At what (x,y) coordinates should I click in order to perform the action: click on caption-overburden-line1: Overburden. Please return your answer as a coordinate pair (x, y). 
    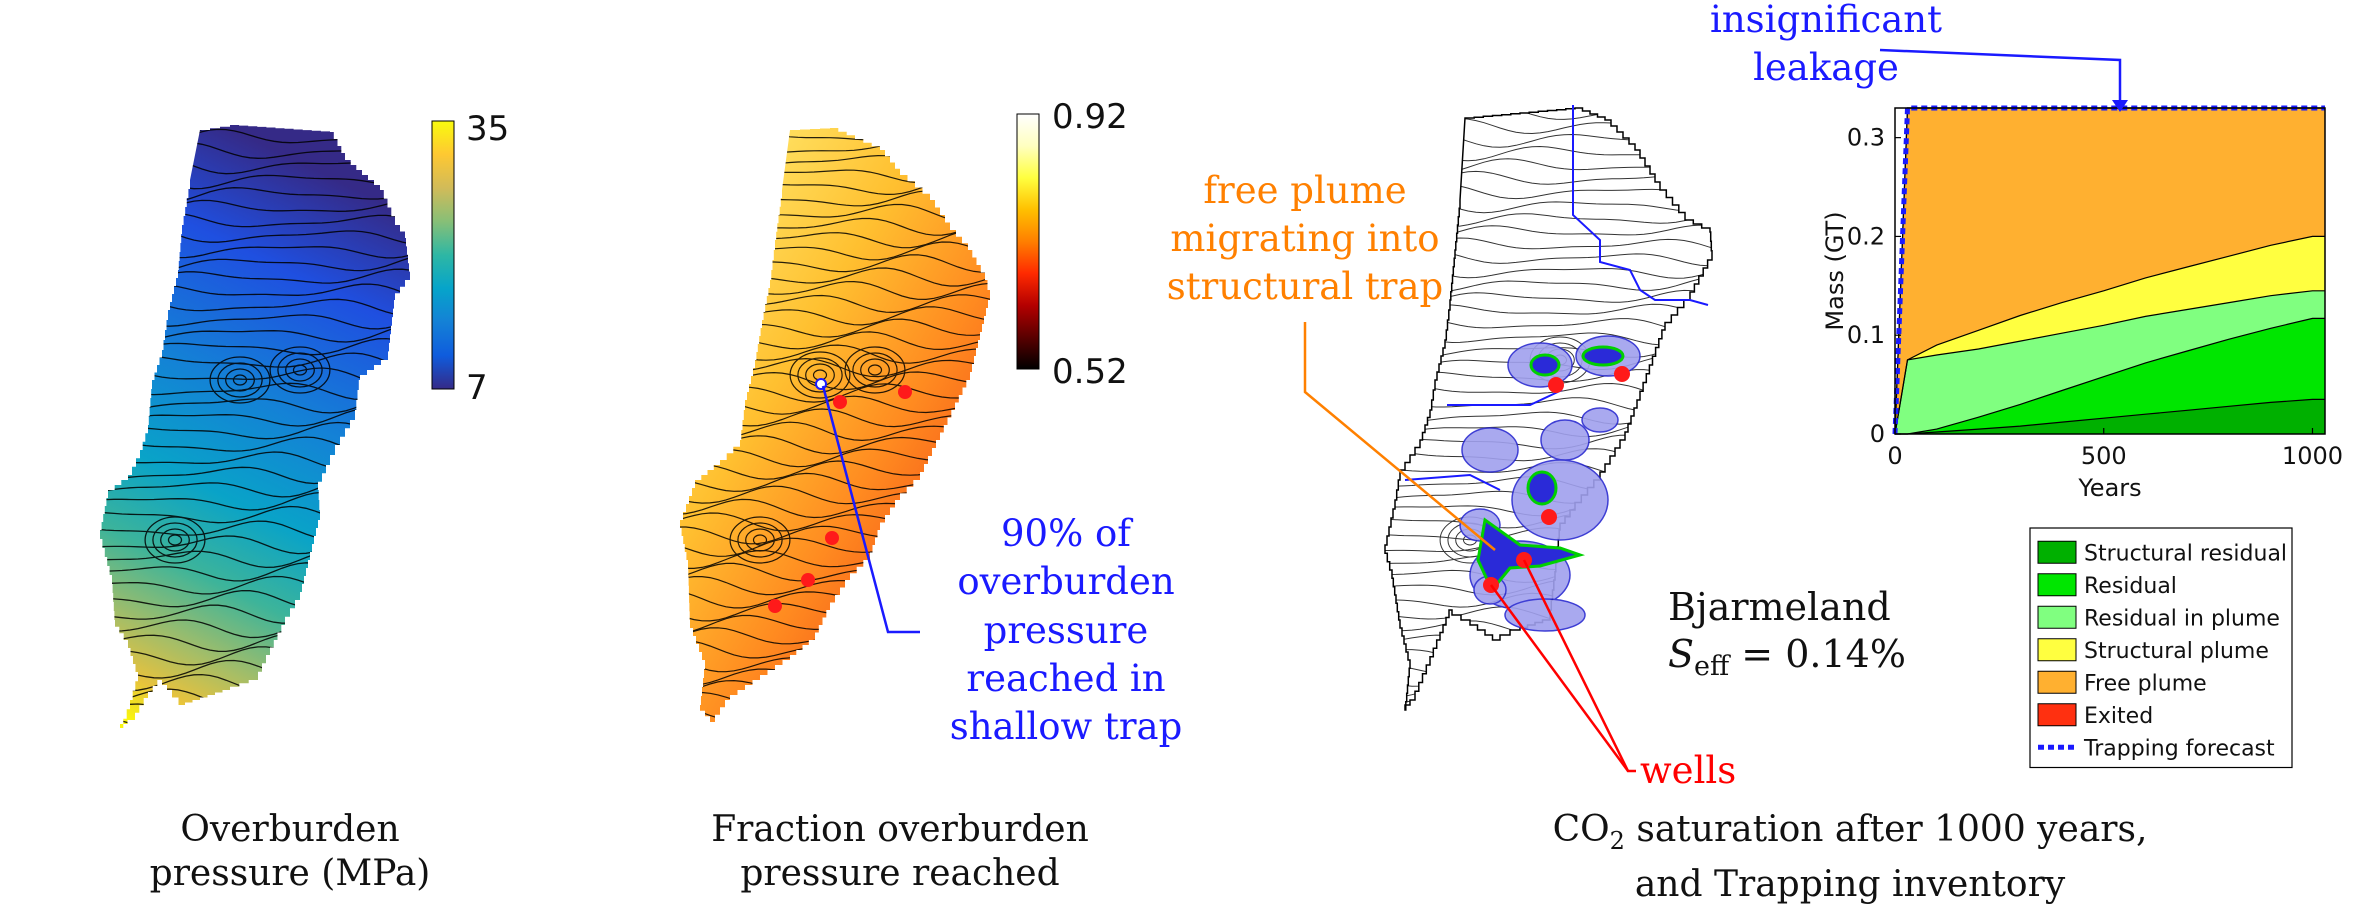
    Looking at the image, I should click on (290, 829).